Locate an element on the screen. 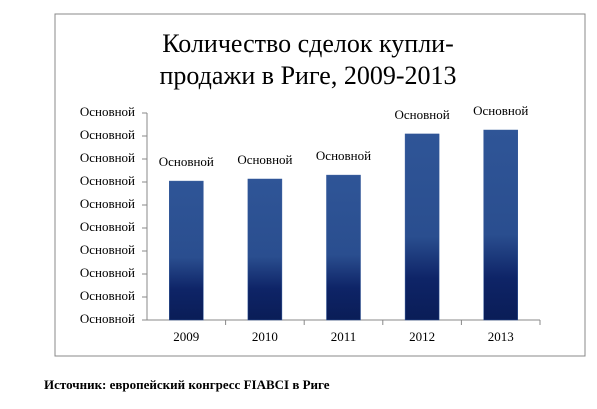 Image resolution: width=597 pixels, height=409 pixels. chart-title: Количество сделок купли- is located at coordinates (308, 43).